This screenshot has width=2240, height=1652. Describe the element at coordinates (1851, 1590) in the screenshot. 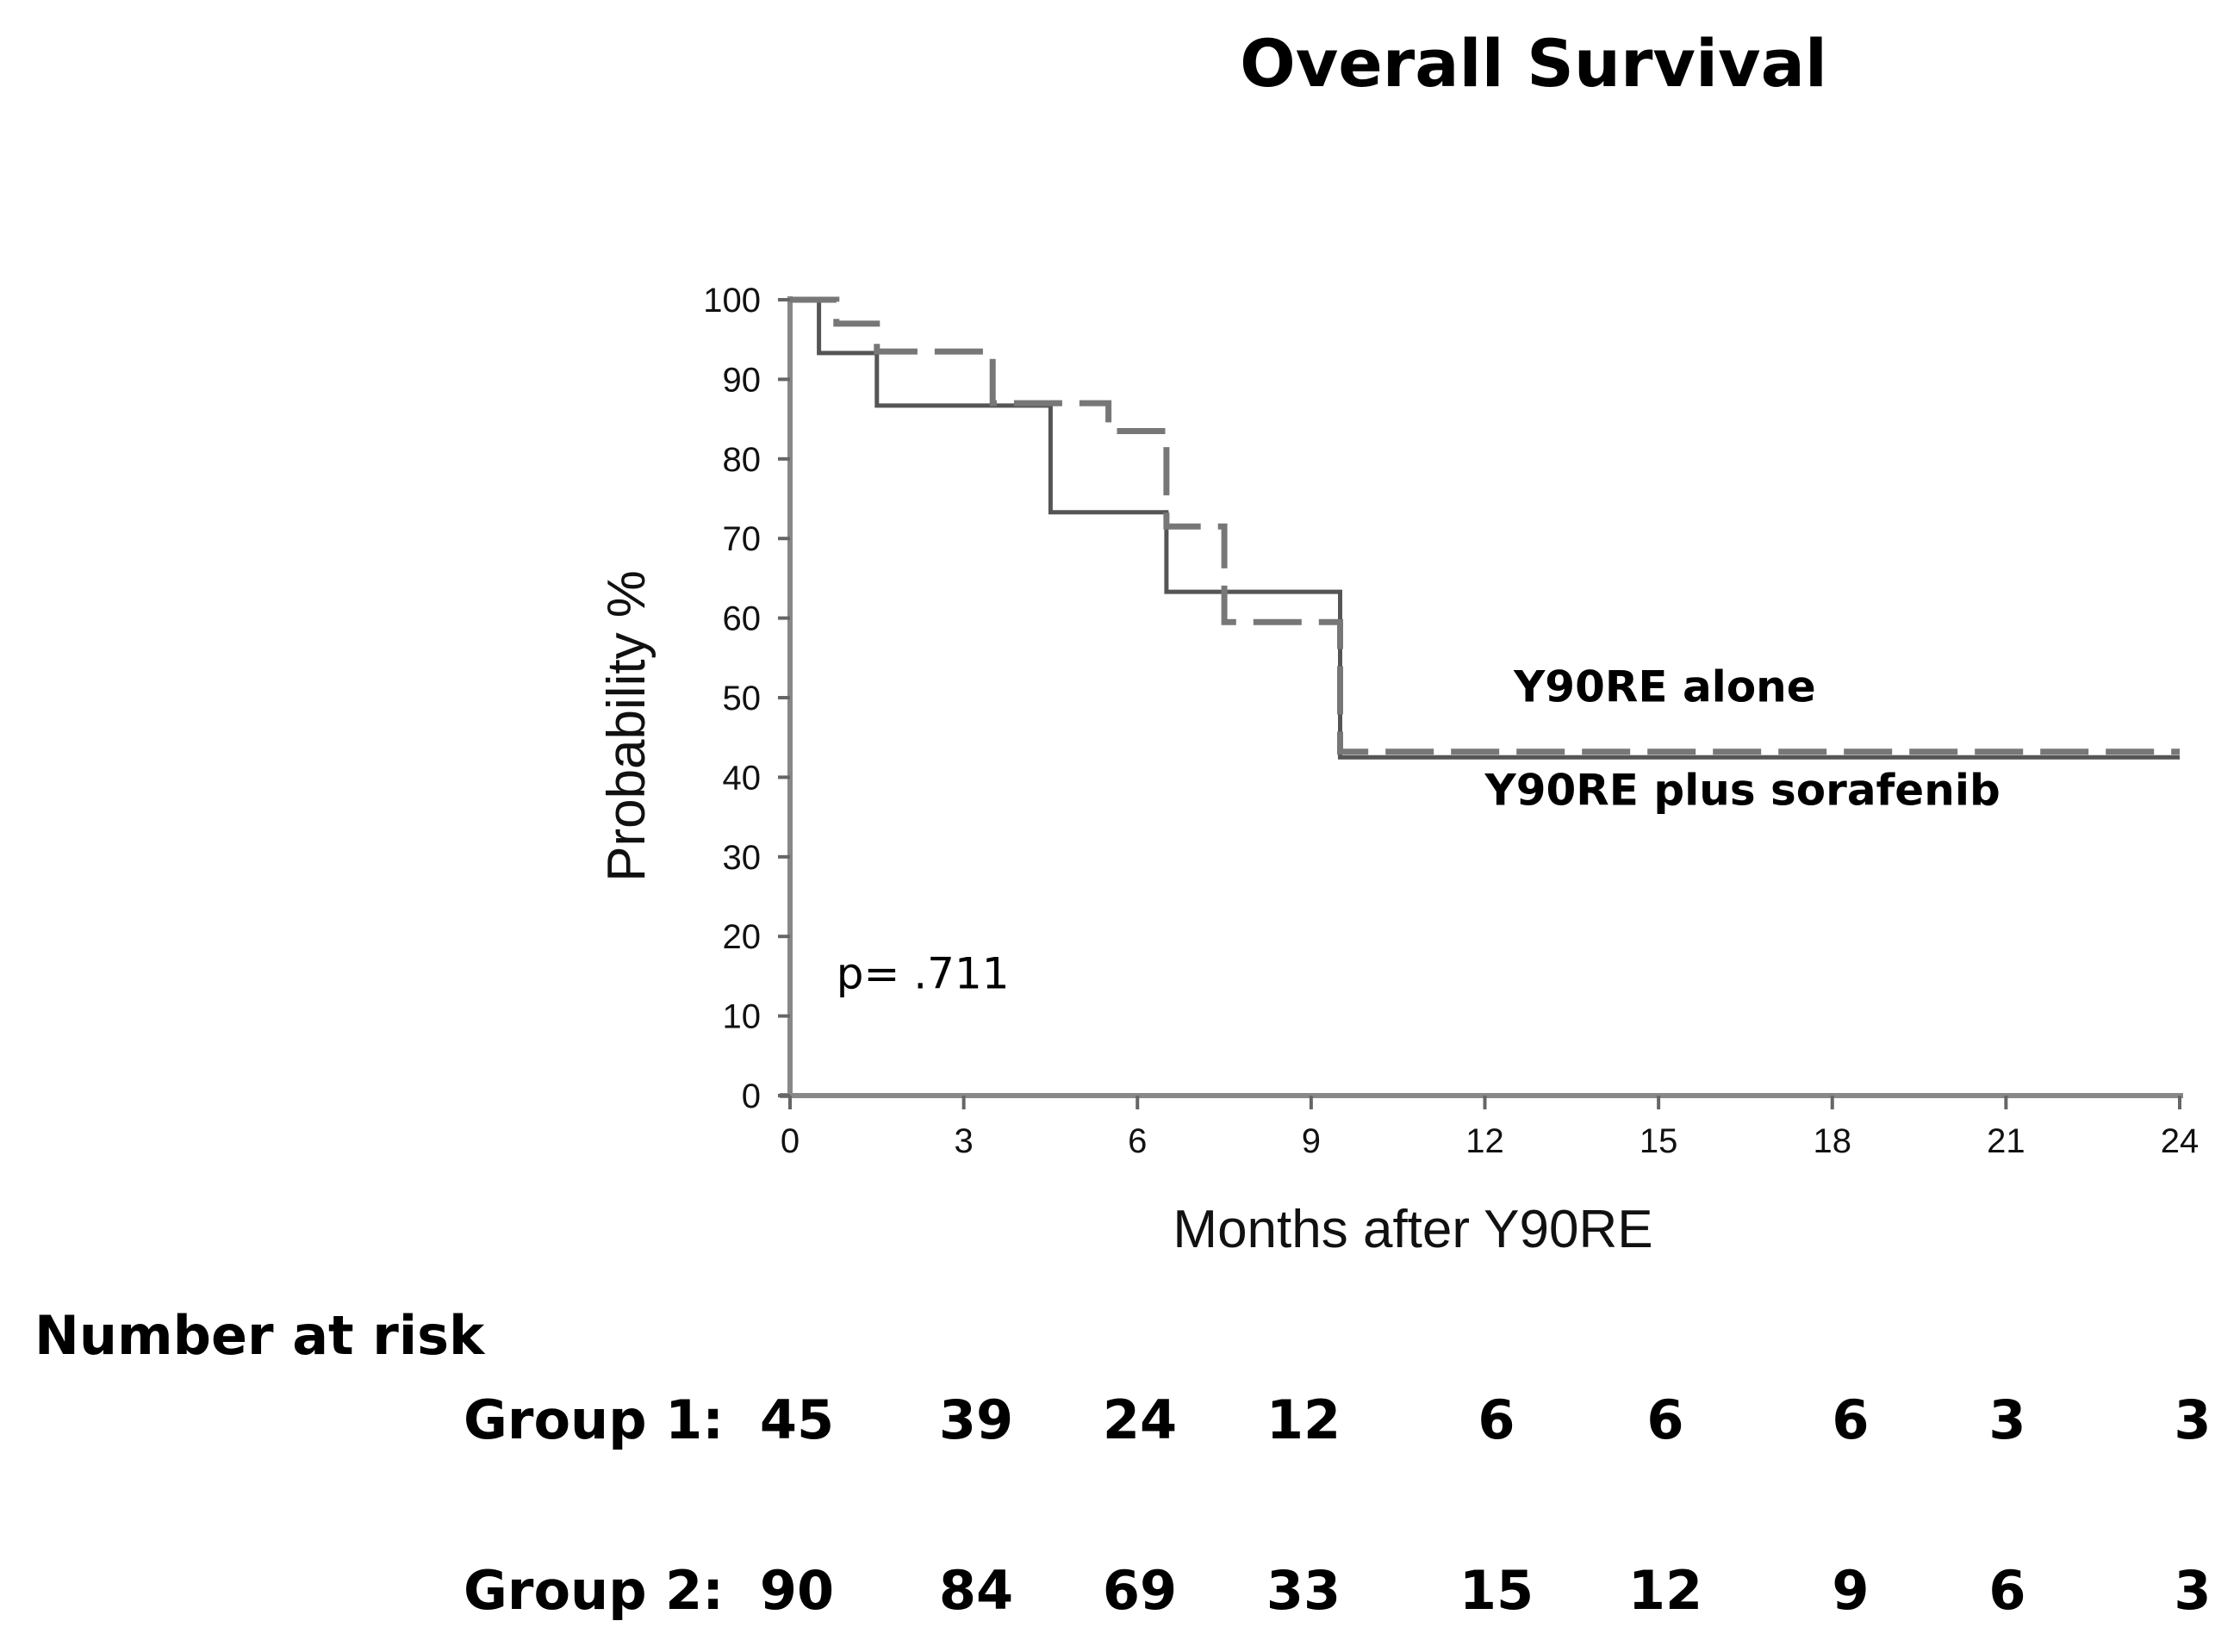

I see `risk-table-cell: 9` at that location.